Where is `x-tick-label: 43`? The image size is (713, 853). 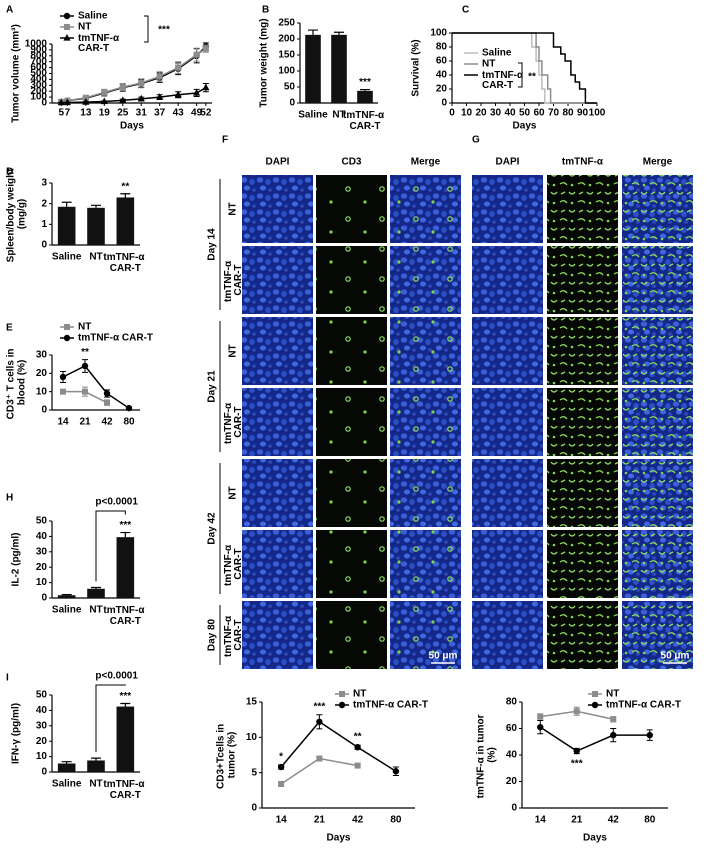 x-tick-label: 43 is located at coordinates (179, 113).